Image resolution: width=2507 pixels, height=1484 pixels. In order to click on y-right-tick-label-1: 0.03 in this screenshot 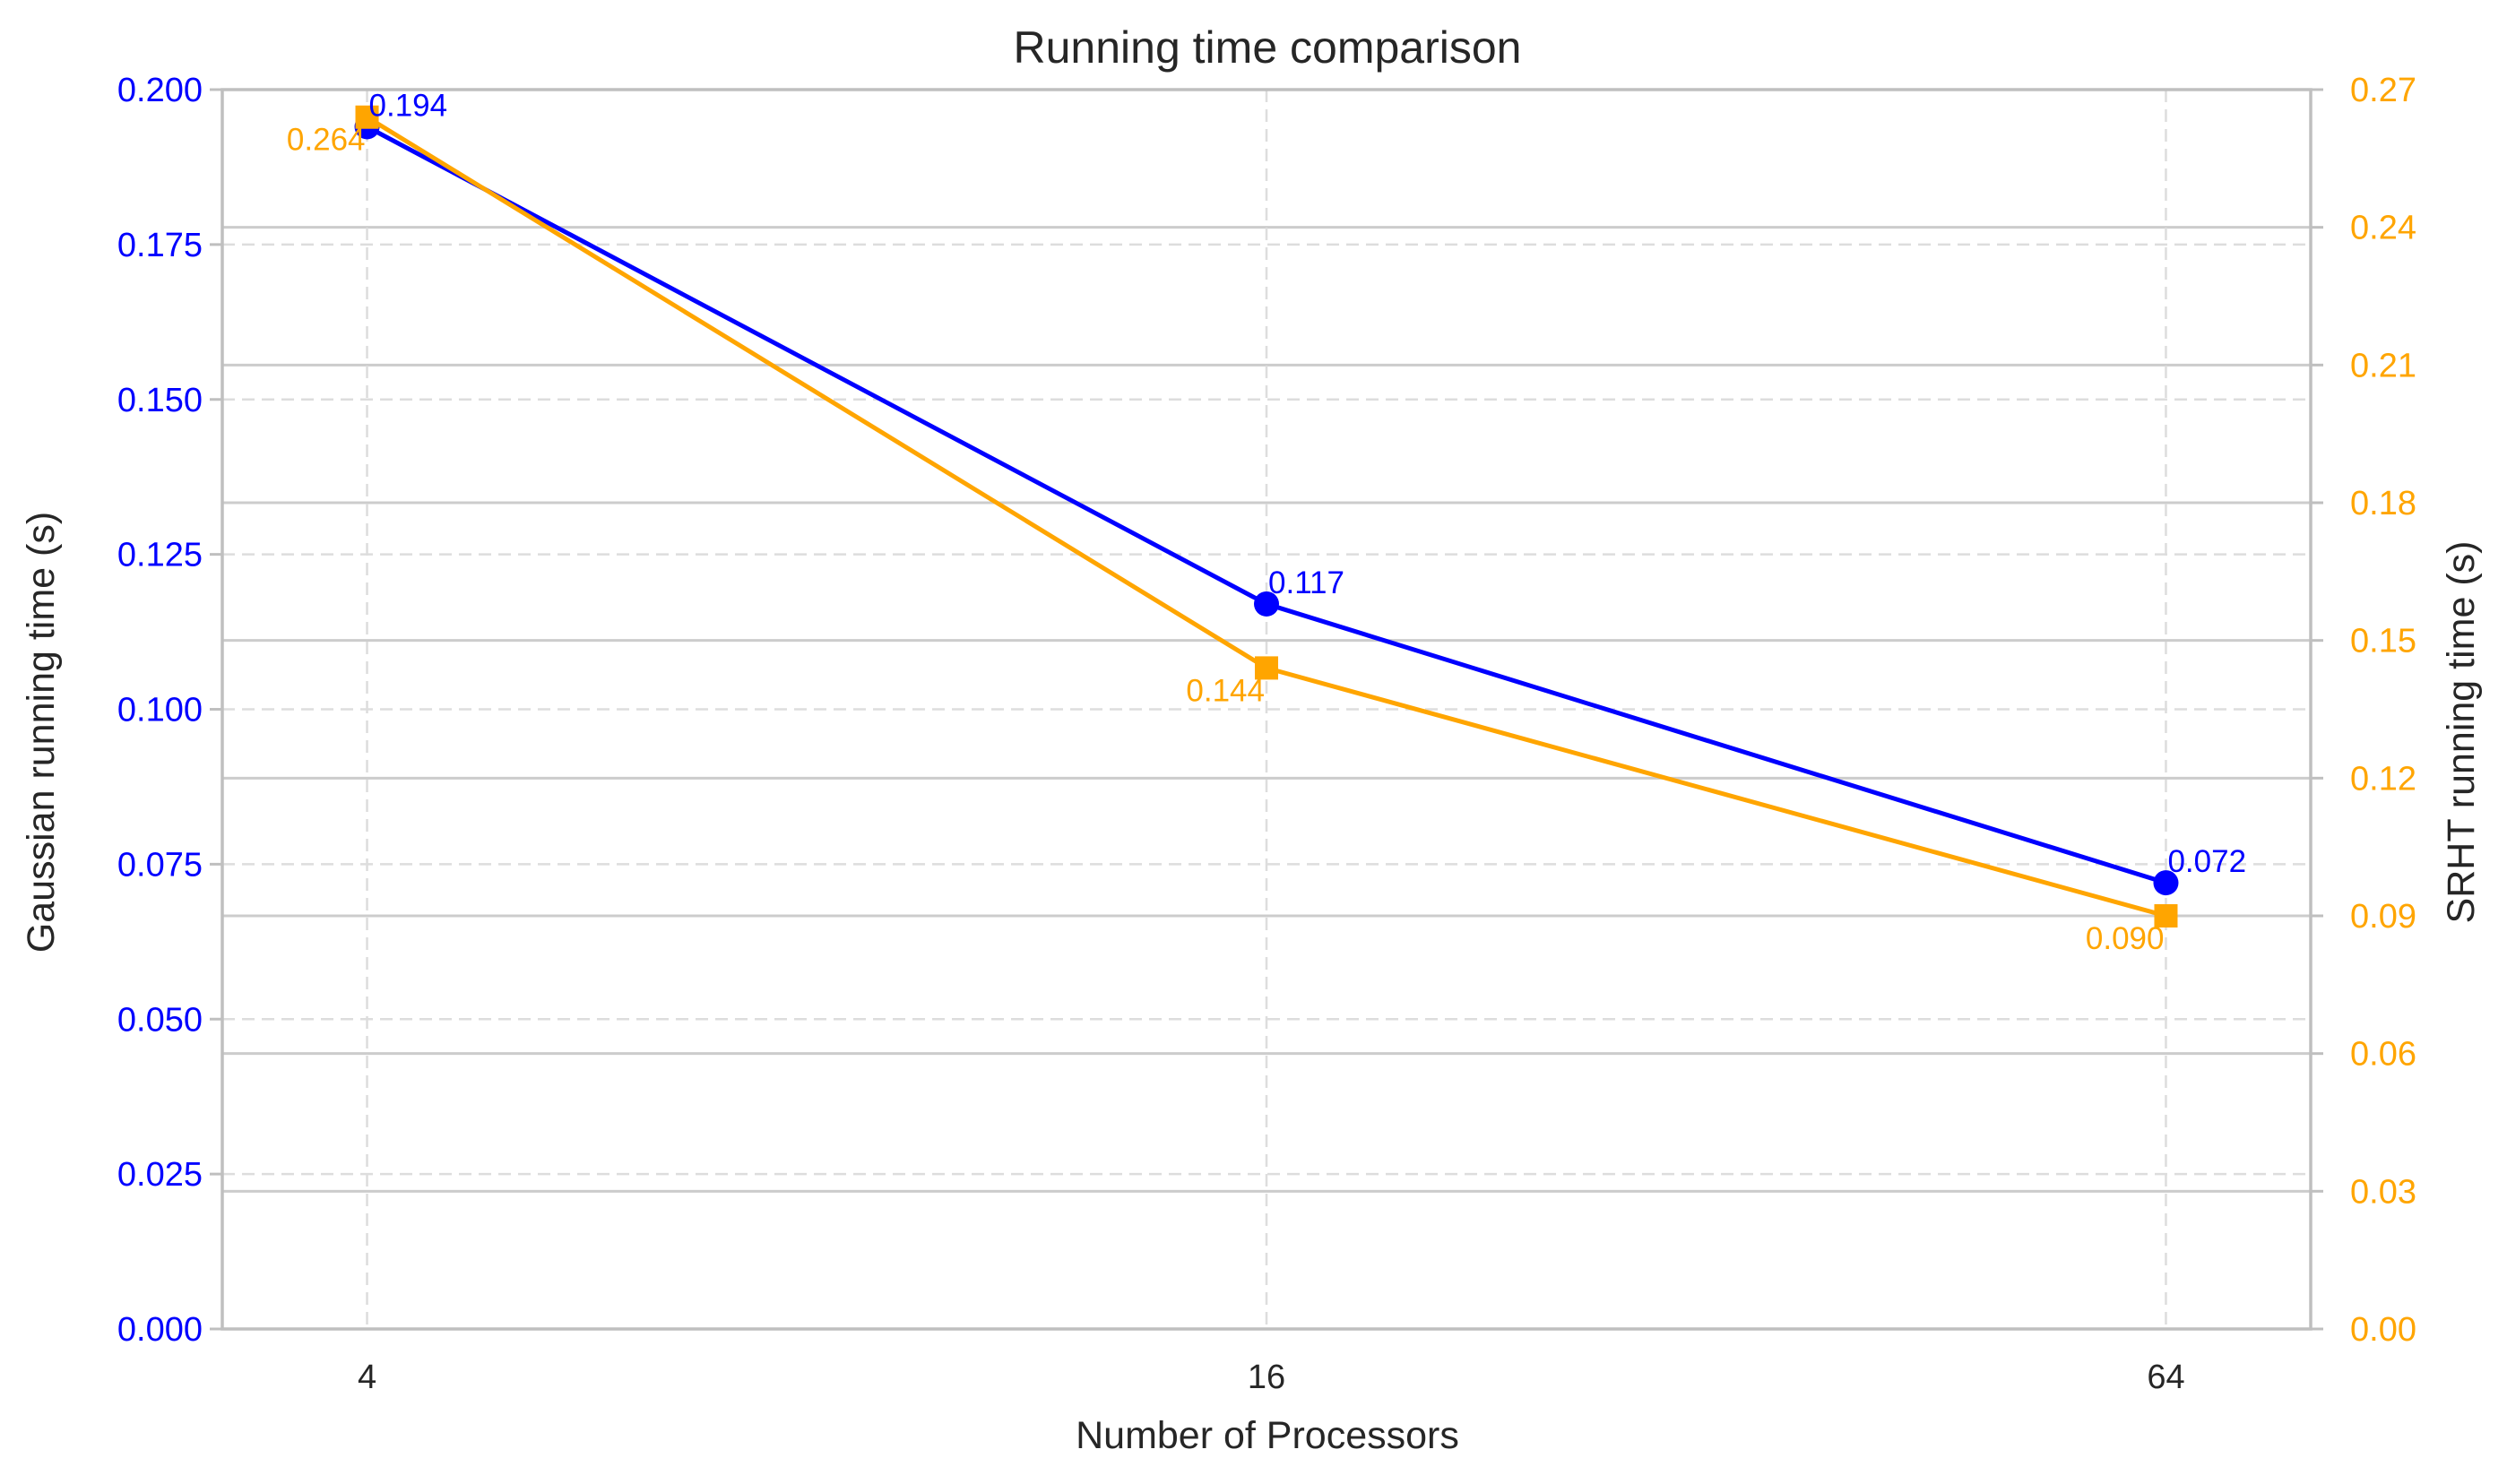, I will do `click(2383, 1192)`.